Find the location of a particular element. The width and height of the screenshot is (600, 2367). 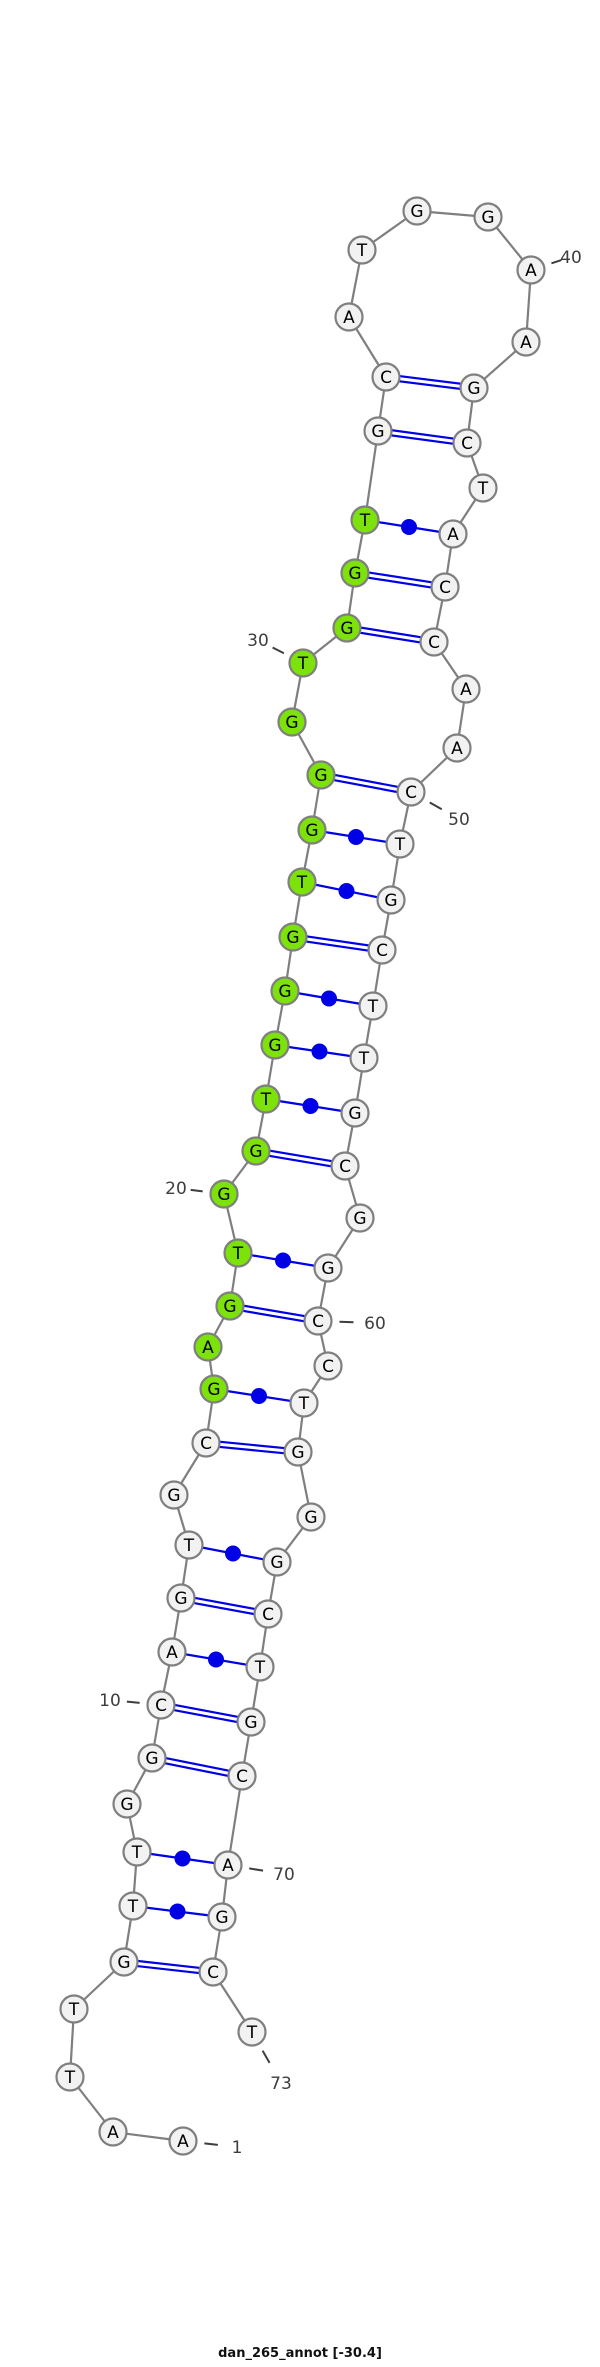

nucleotide-G14: G is located at coordinates (174, 1495).